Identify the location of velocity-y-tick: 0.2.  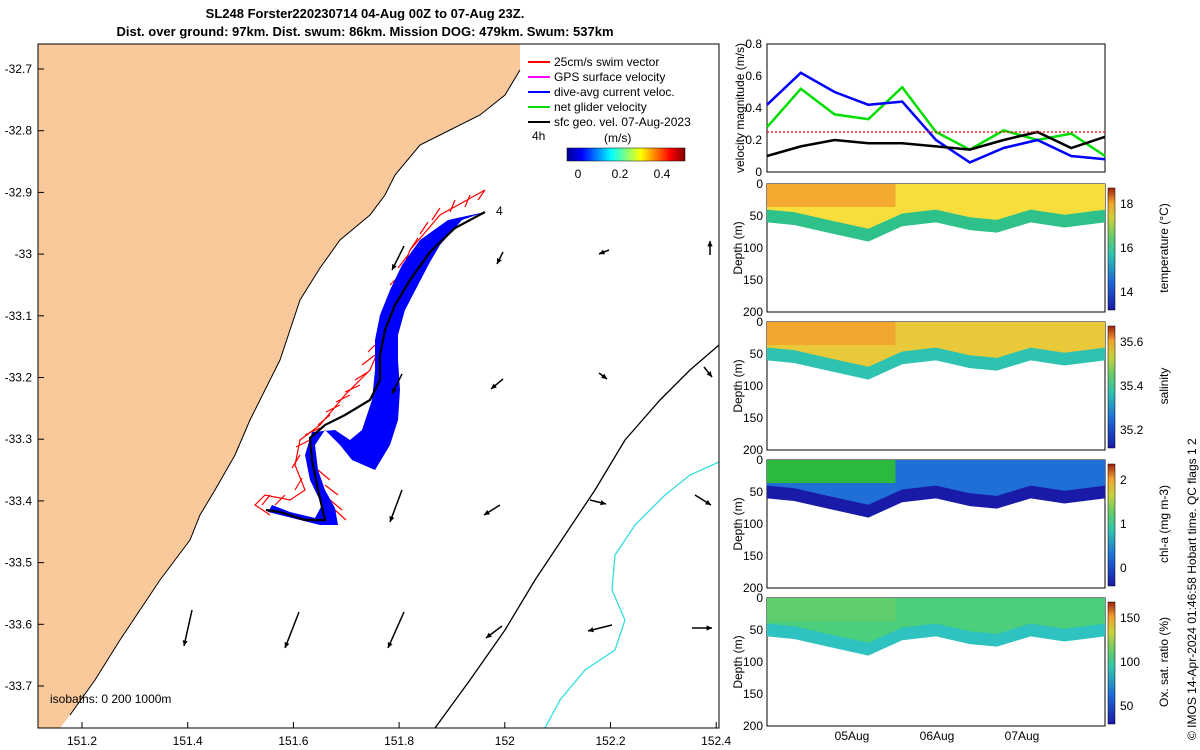
(753, 140).